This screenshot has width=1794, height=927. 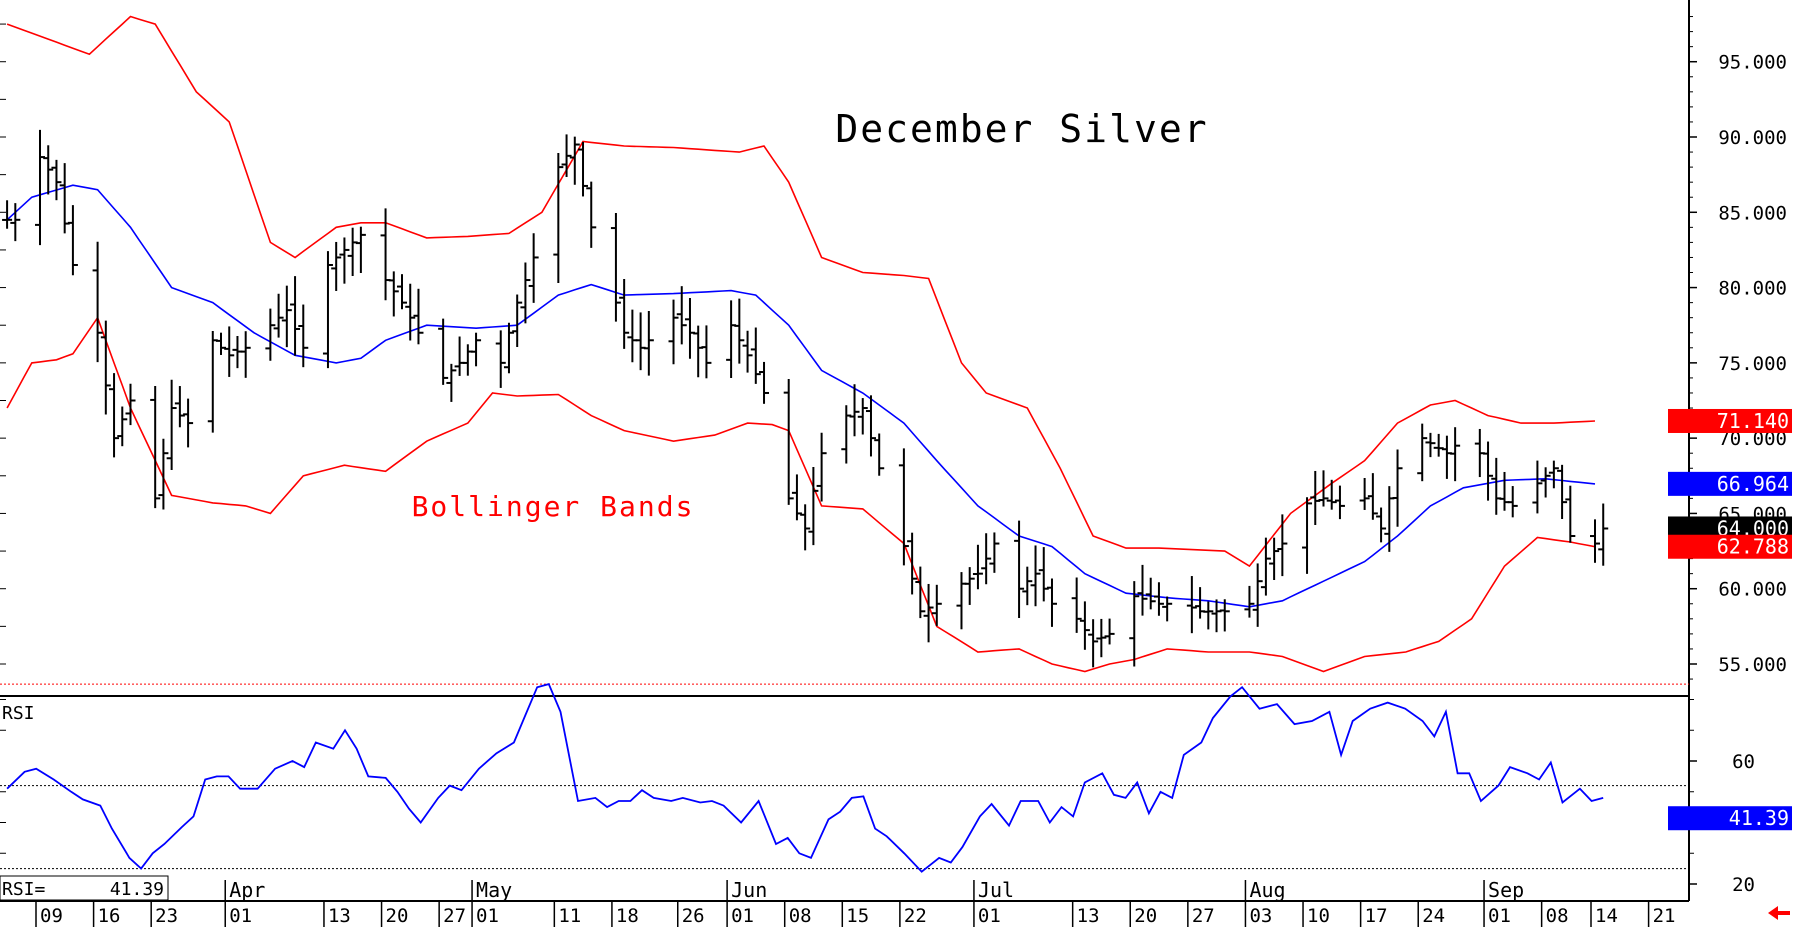 I want to click on month-label: Jun, so click(x=749, y=890).